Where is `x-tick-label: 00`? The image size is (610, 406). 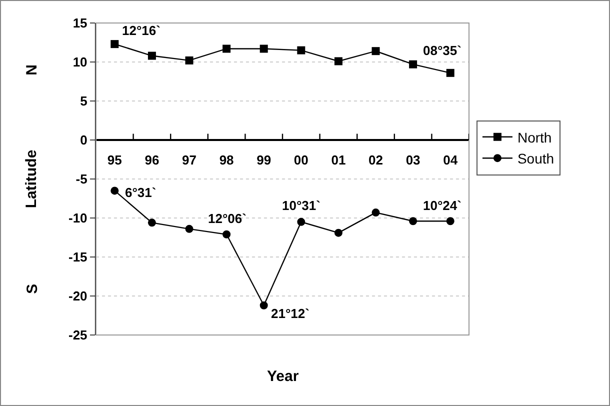 x-tick-label: 00 is located at coordinates (301, 160).